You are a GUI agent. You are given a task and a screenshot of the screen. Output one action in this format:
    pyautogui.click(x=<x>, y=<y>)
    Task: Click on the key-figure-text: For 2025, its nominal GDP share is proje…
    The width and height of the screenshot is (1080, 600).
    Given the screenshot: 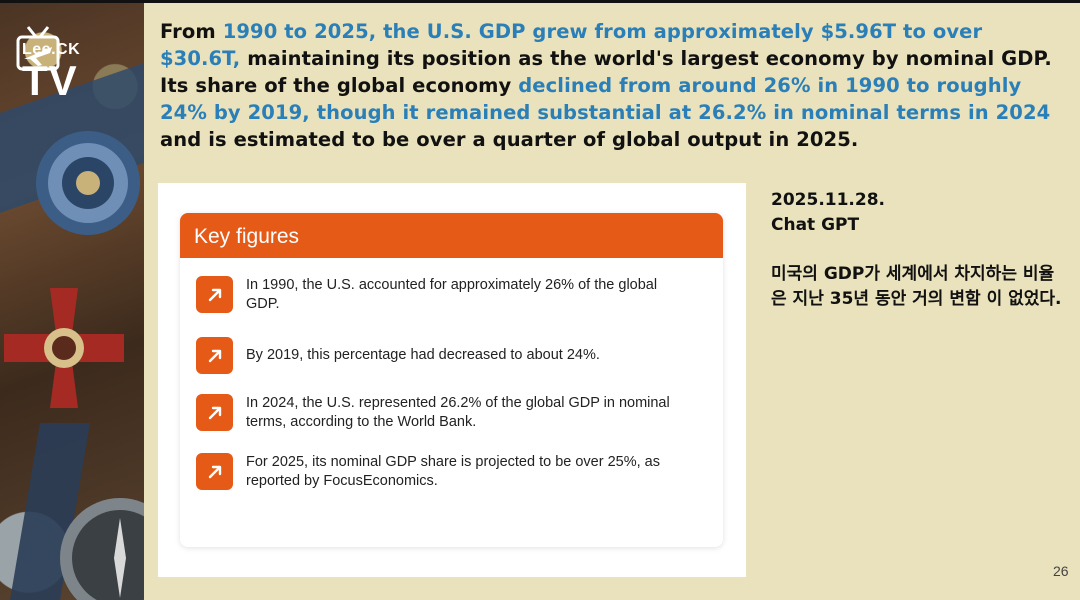 What is the action you would take?
    pyautogui.click(x=453, y=471)
    